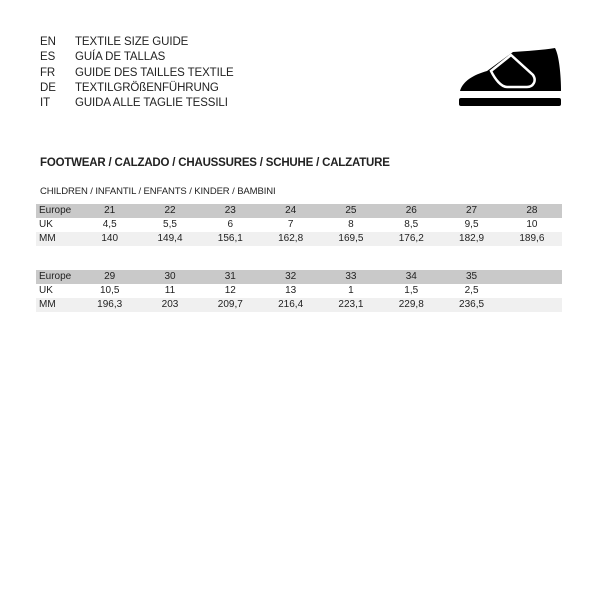 This screenshot has width=600, height=600. Describe the element at coordinates (351, 276) in the screenshot. I see `table-cell: 33` at that location.